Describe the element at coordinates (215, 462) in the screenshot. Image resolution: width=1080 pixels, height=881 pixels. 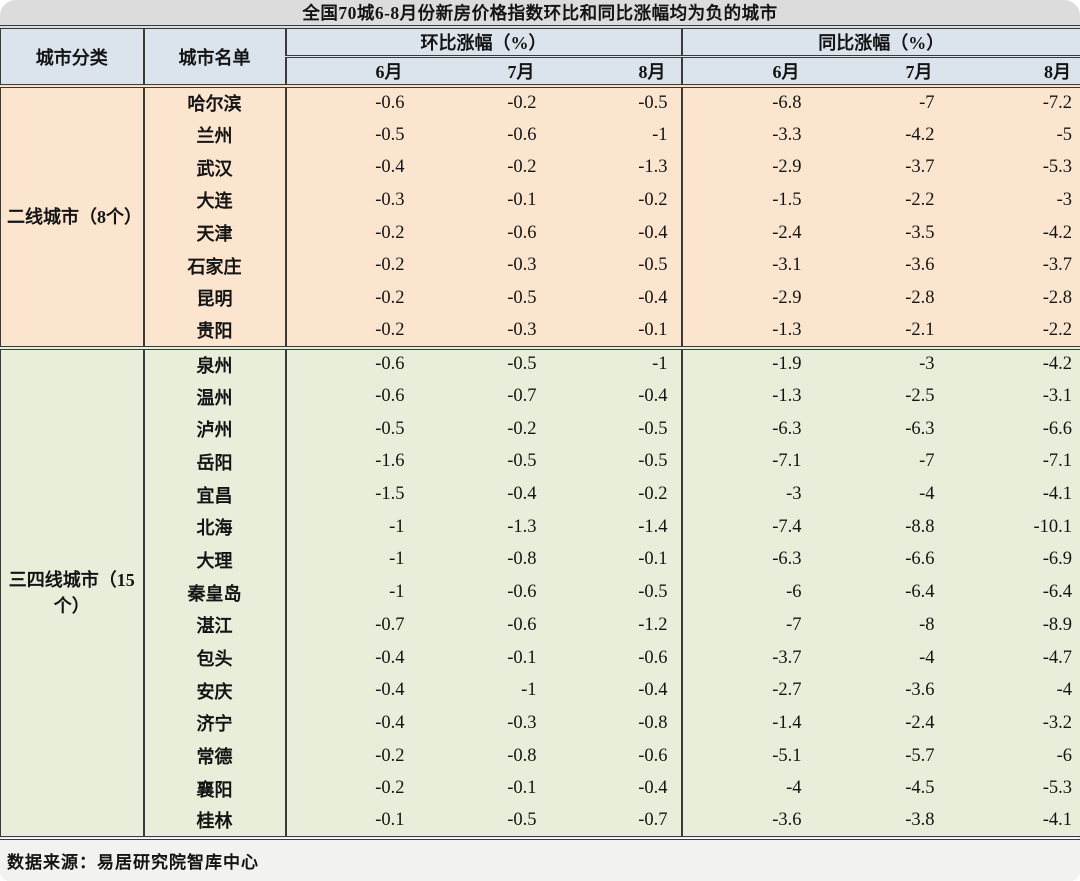
I see `city-name-cell: 岳阳` at that location.